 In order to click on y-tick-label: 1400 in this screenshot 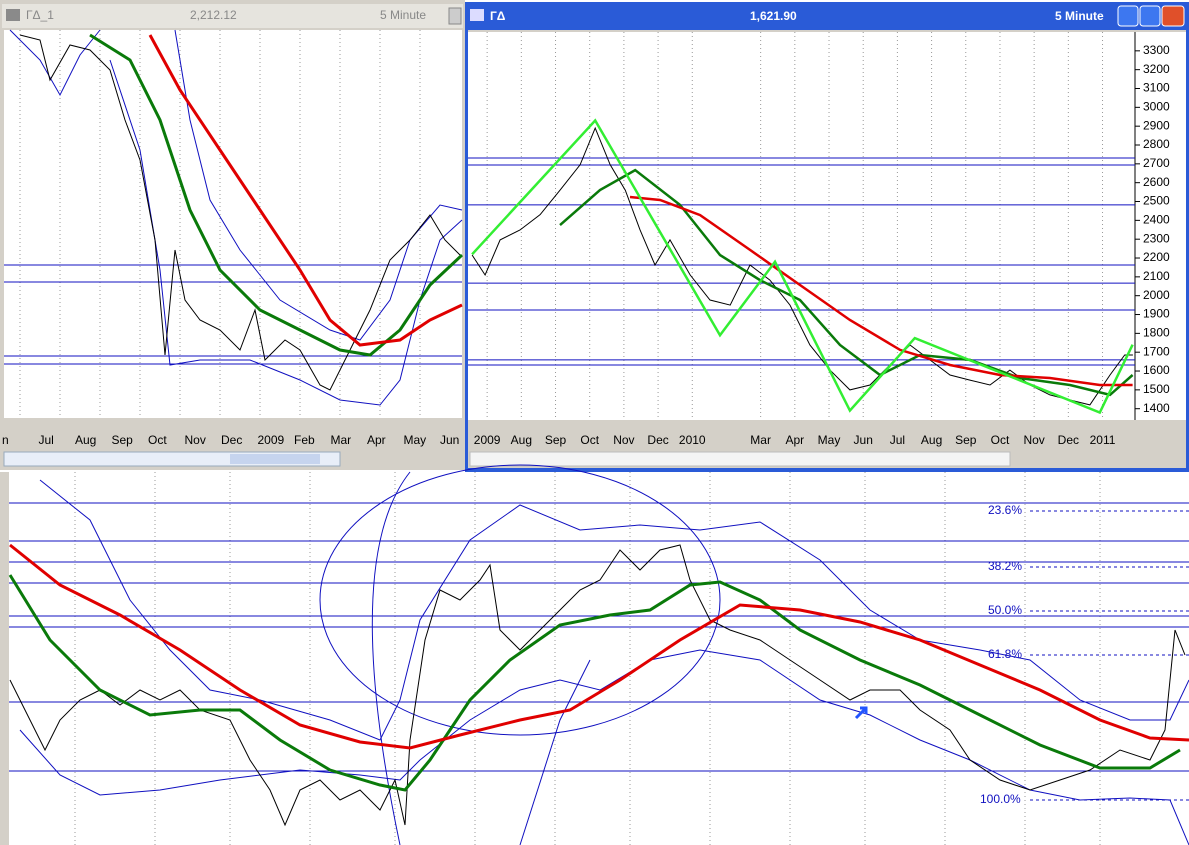, I will do `click(1156, 408)`.